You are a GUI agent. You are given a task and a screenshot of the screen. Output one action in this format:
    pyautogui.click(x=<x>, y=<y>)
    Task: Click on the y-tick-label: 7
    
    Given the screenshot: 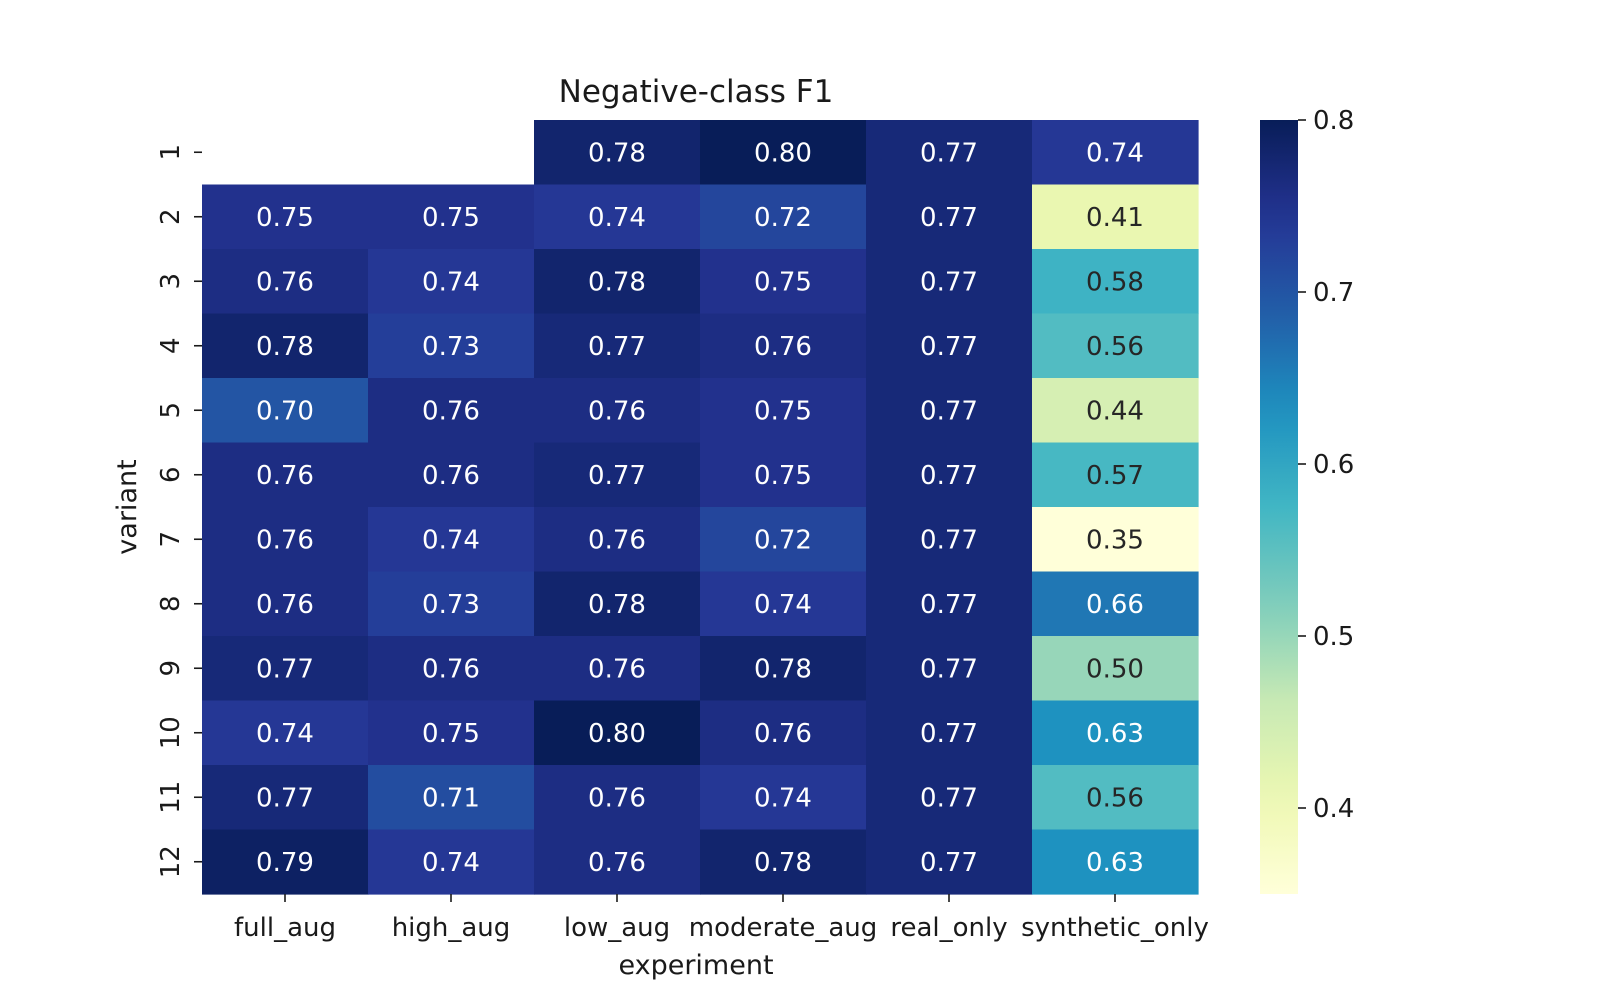 What is the action you would take?
    pyautogui.click(x=171, y=539)
    